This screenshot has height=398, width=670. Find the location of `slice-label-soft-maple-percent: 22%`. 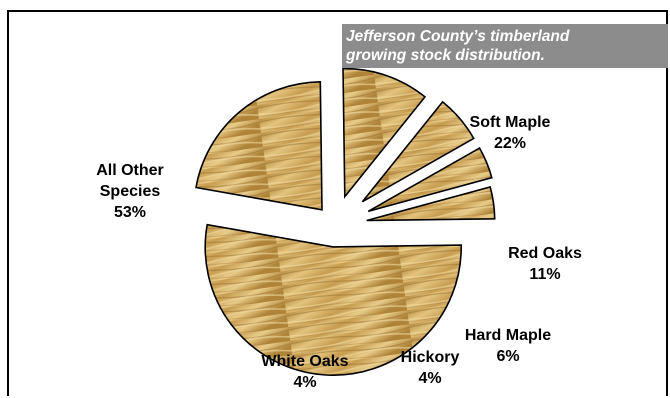

slice-label-soft-maple-percent: 22% is located at coordinates (510, 143).